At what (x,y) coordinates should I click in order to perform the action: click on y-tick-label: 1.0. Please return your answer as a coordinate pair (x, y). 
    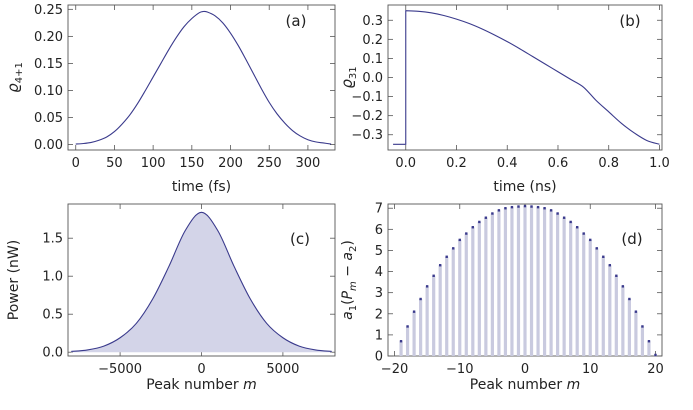
    Looking at the image, I should click on (52, 277).